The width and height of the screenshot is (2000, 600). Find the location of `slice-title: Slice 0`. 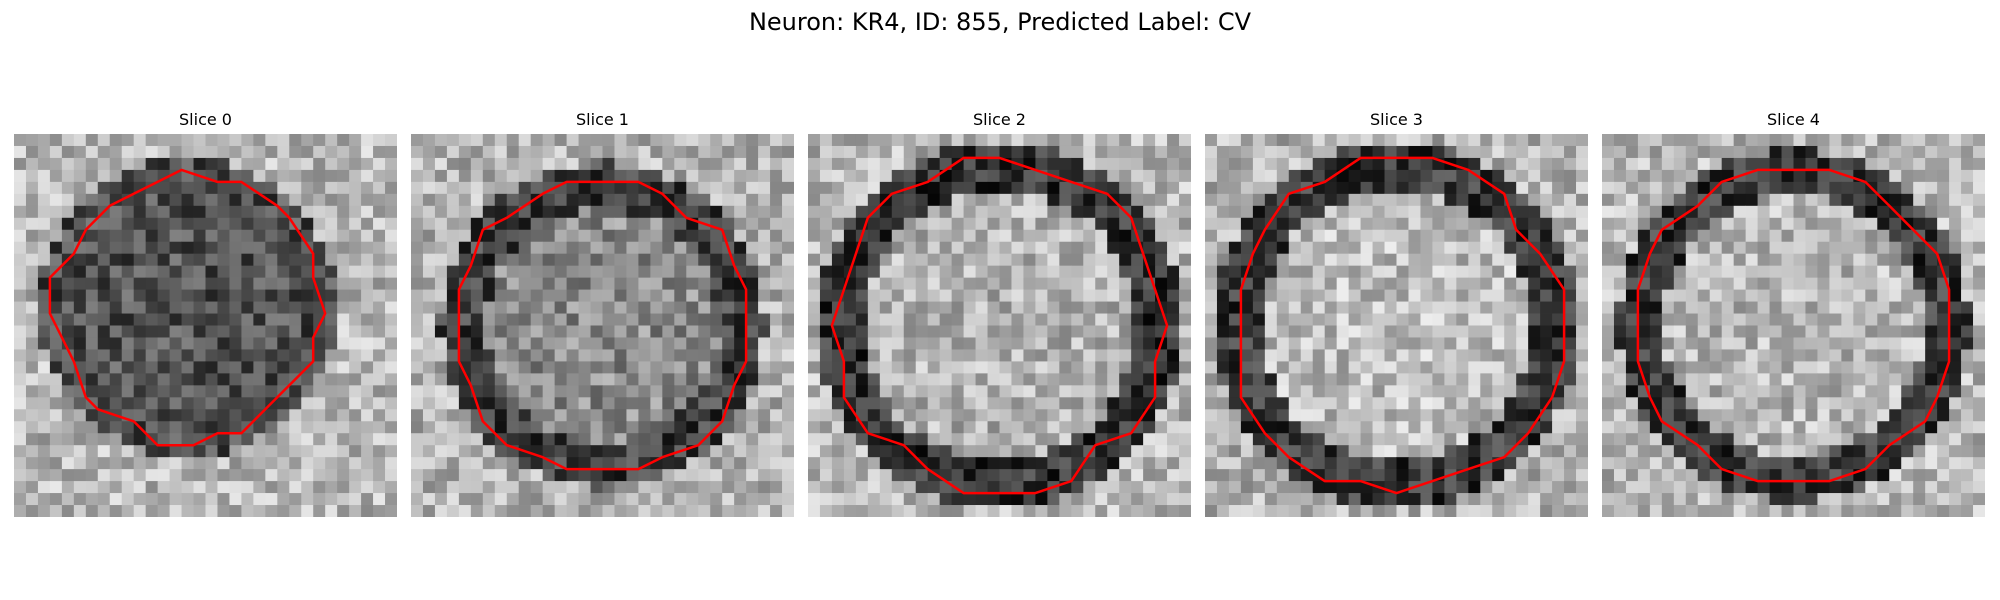

slice-title: Slice 0 is located at coordinates (205, 119).